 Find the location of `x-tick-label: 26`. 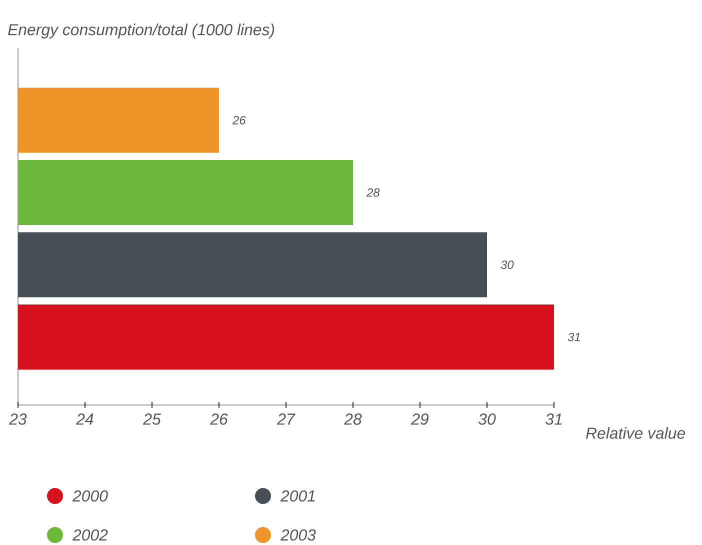

x-tick-label: 26 is located at coordinates (219, 419).